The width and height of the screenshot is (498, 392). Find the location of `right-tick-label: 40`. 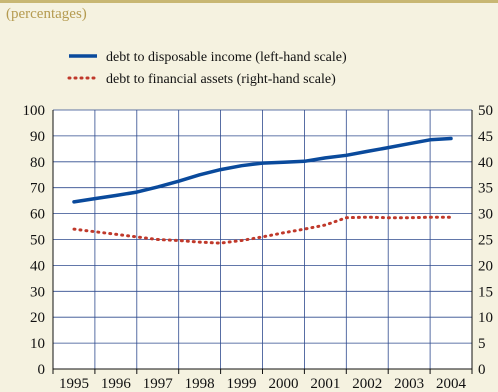

right-tick-label: 40 is located at coordinates (485, 163).